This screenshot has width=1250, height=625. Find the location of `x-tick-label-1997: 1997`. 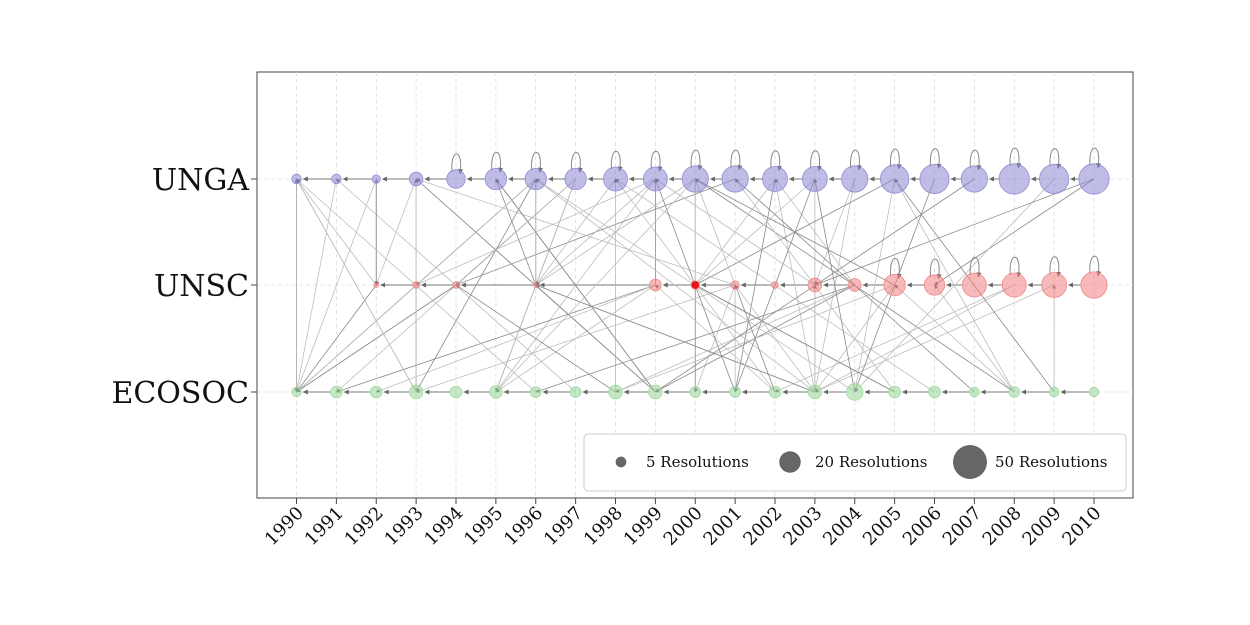

x-tick-label-1997: 1997 is located at coordinates (563, 526).